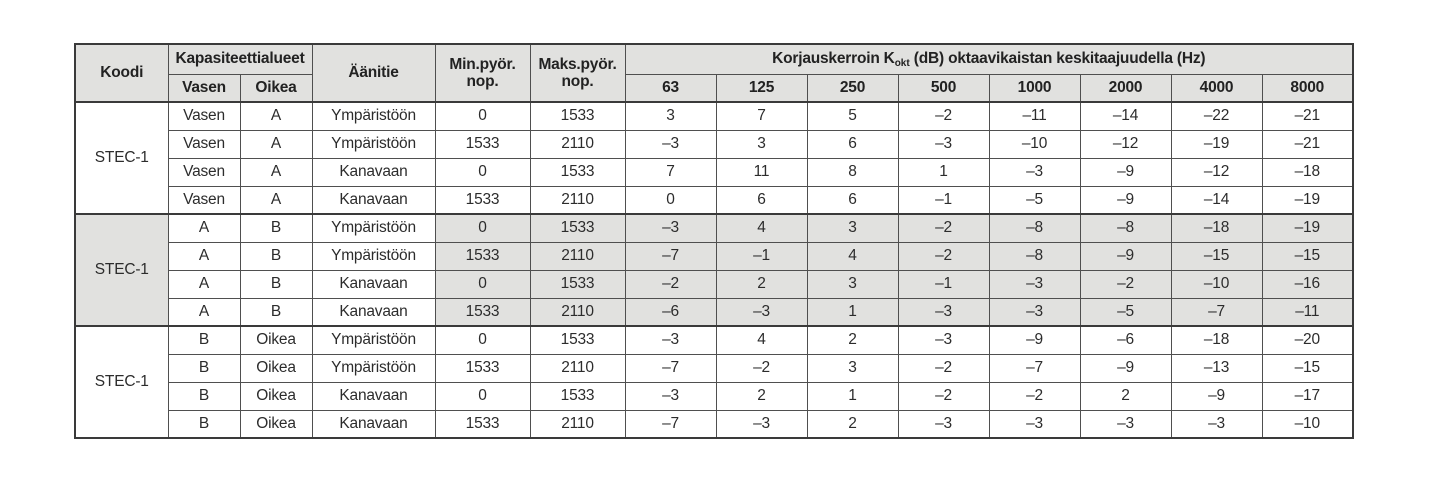  I want to click on freq-125-value-cell: 4, so click(761, 228).